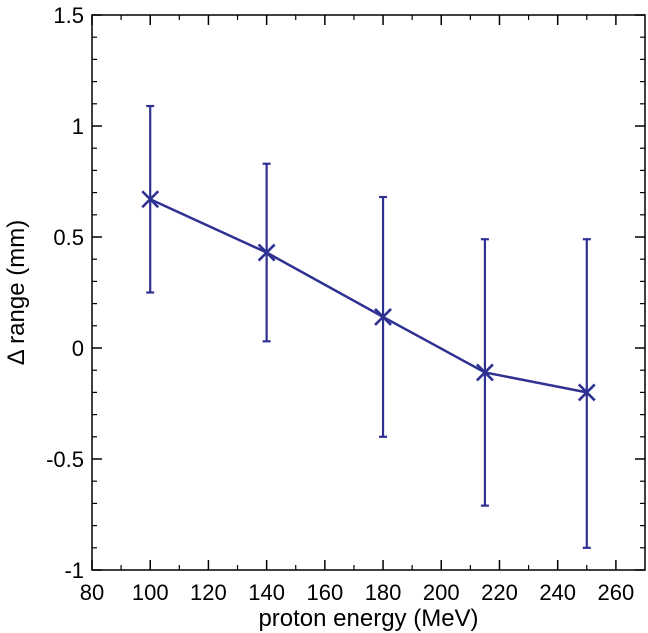 Image resolution: width=648 pixels, height=633 pixels. I want to click on x-tick-label: 80, so click(92, 592).